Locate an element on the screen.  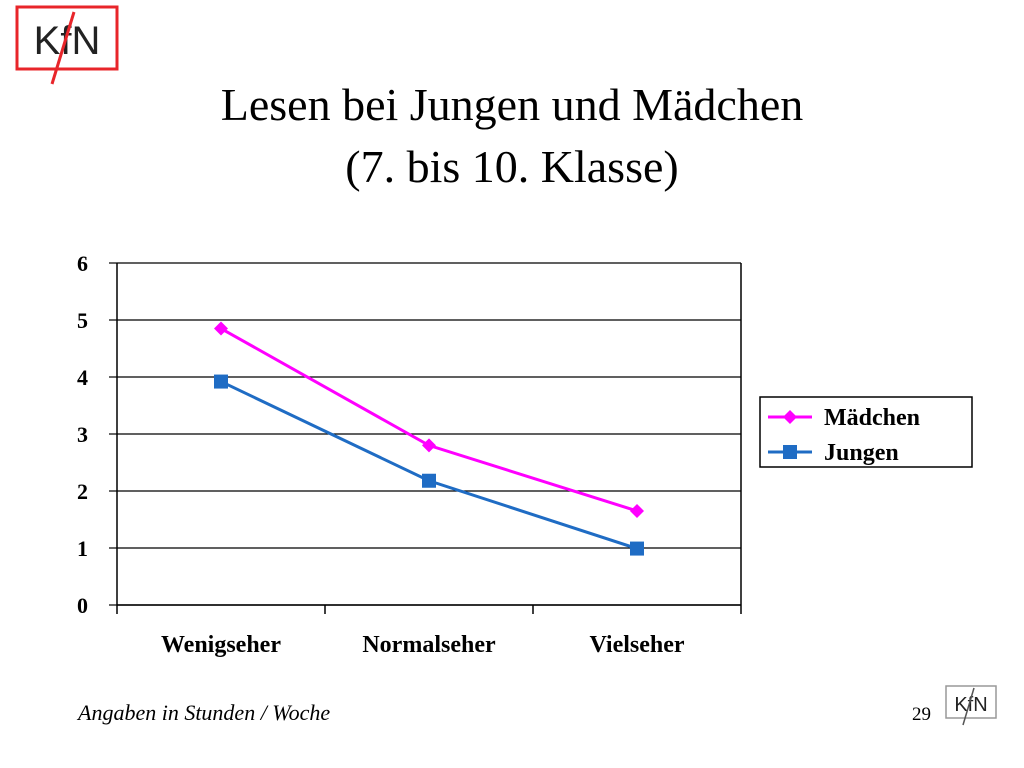
kfn-logo: KfN is located at coordinates (67, 45).